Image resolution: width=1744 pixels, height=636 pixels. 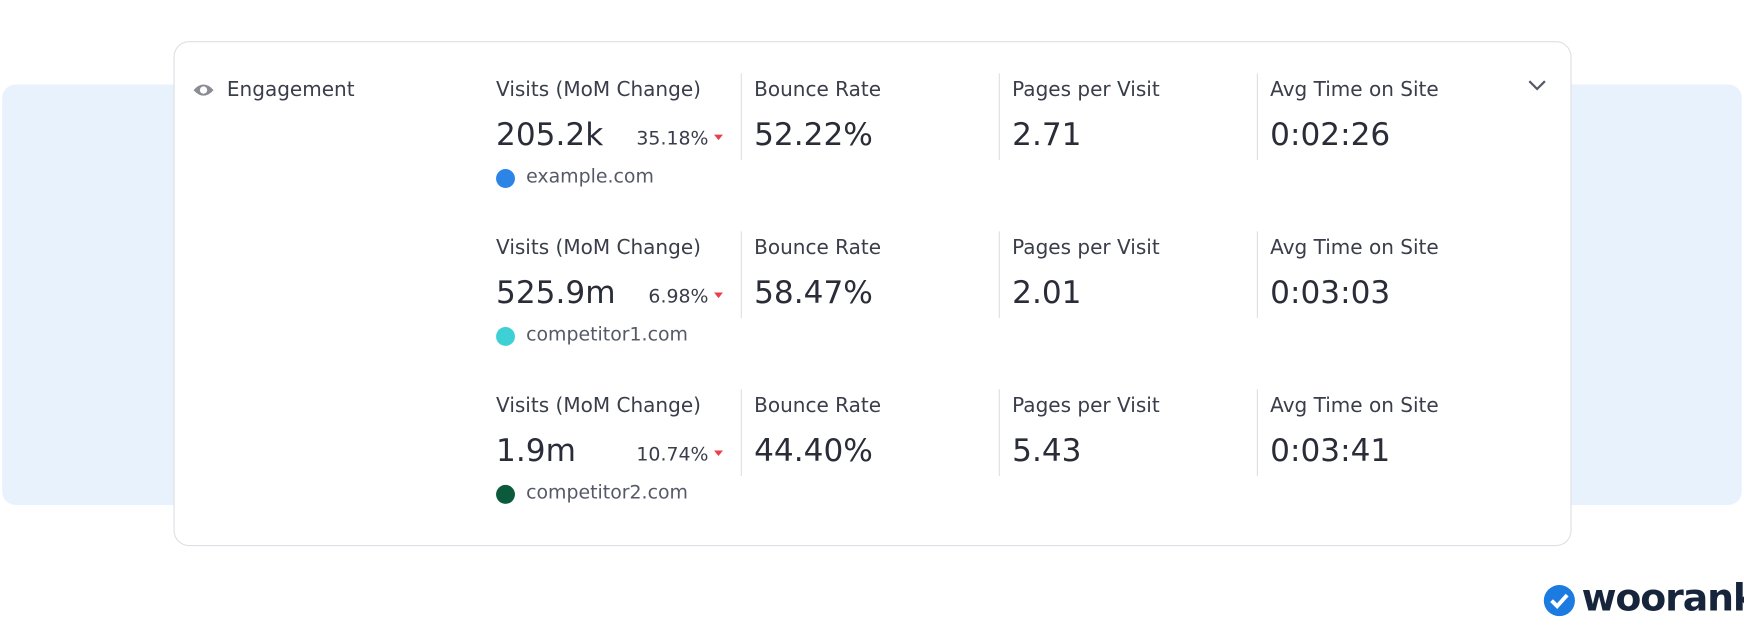 What do you see at coordinates (607, 334) in the screenshot?
I see `site-name: competitor1.com` at bounding box center [607, 334].